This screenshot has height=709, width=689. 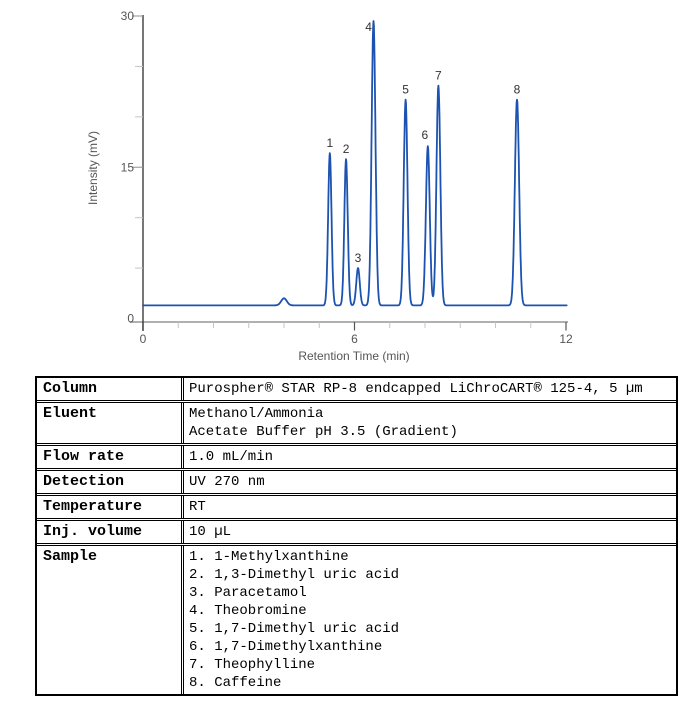 I want to click on peak-label-7: 7, so click(x=438, y=76).